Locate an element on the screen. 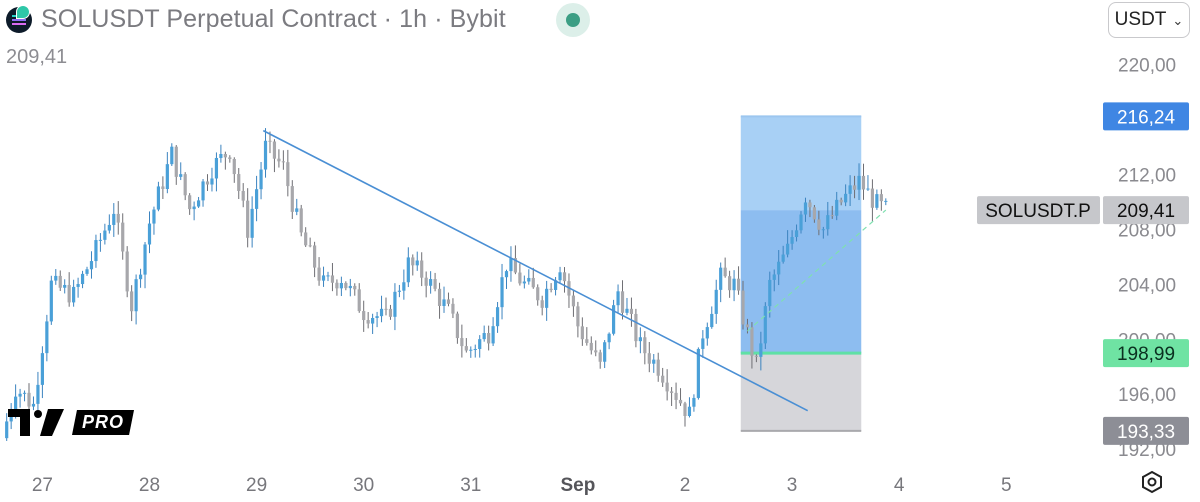 The height and width of the screenshot is (502, 1200). currency-selector-button: USDT ⌄ is located at coordinates (1149, 20).